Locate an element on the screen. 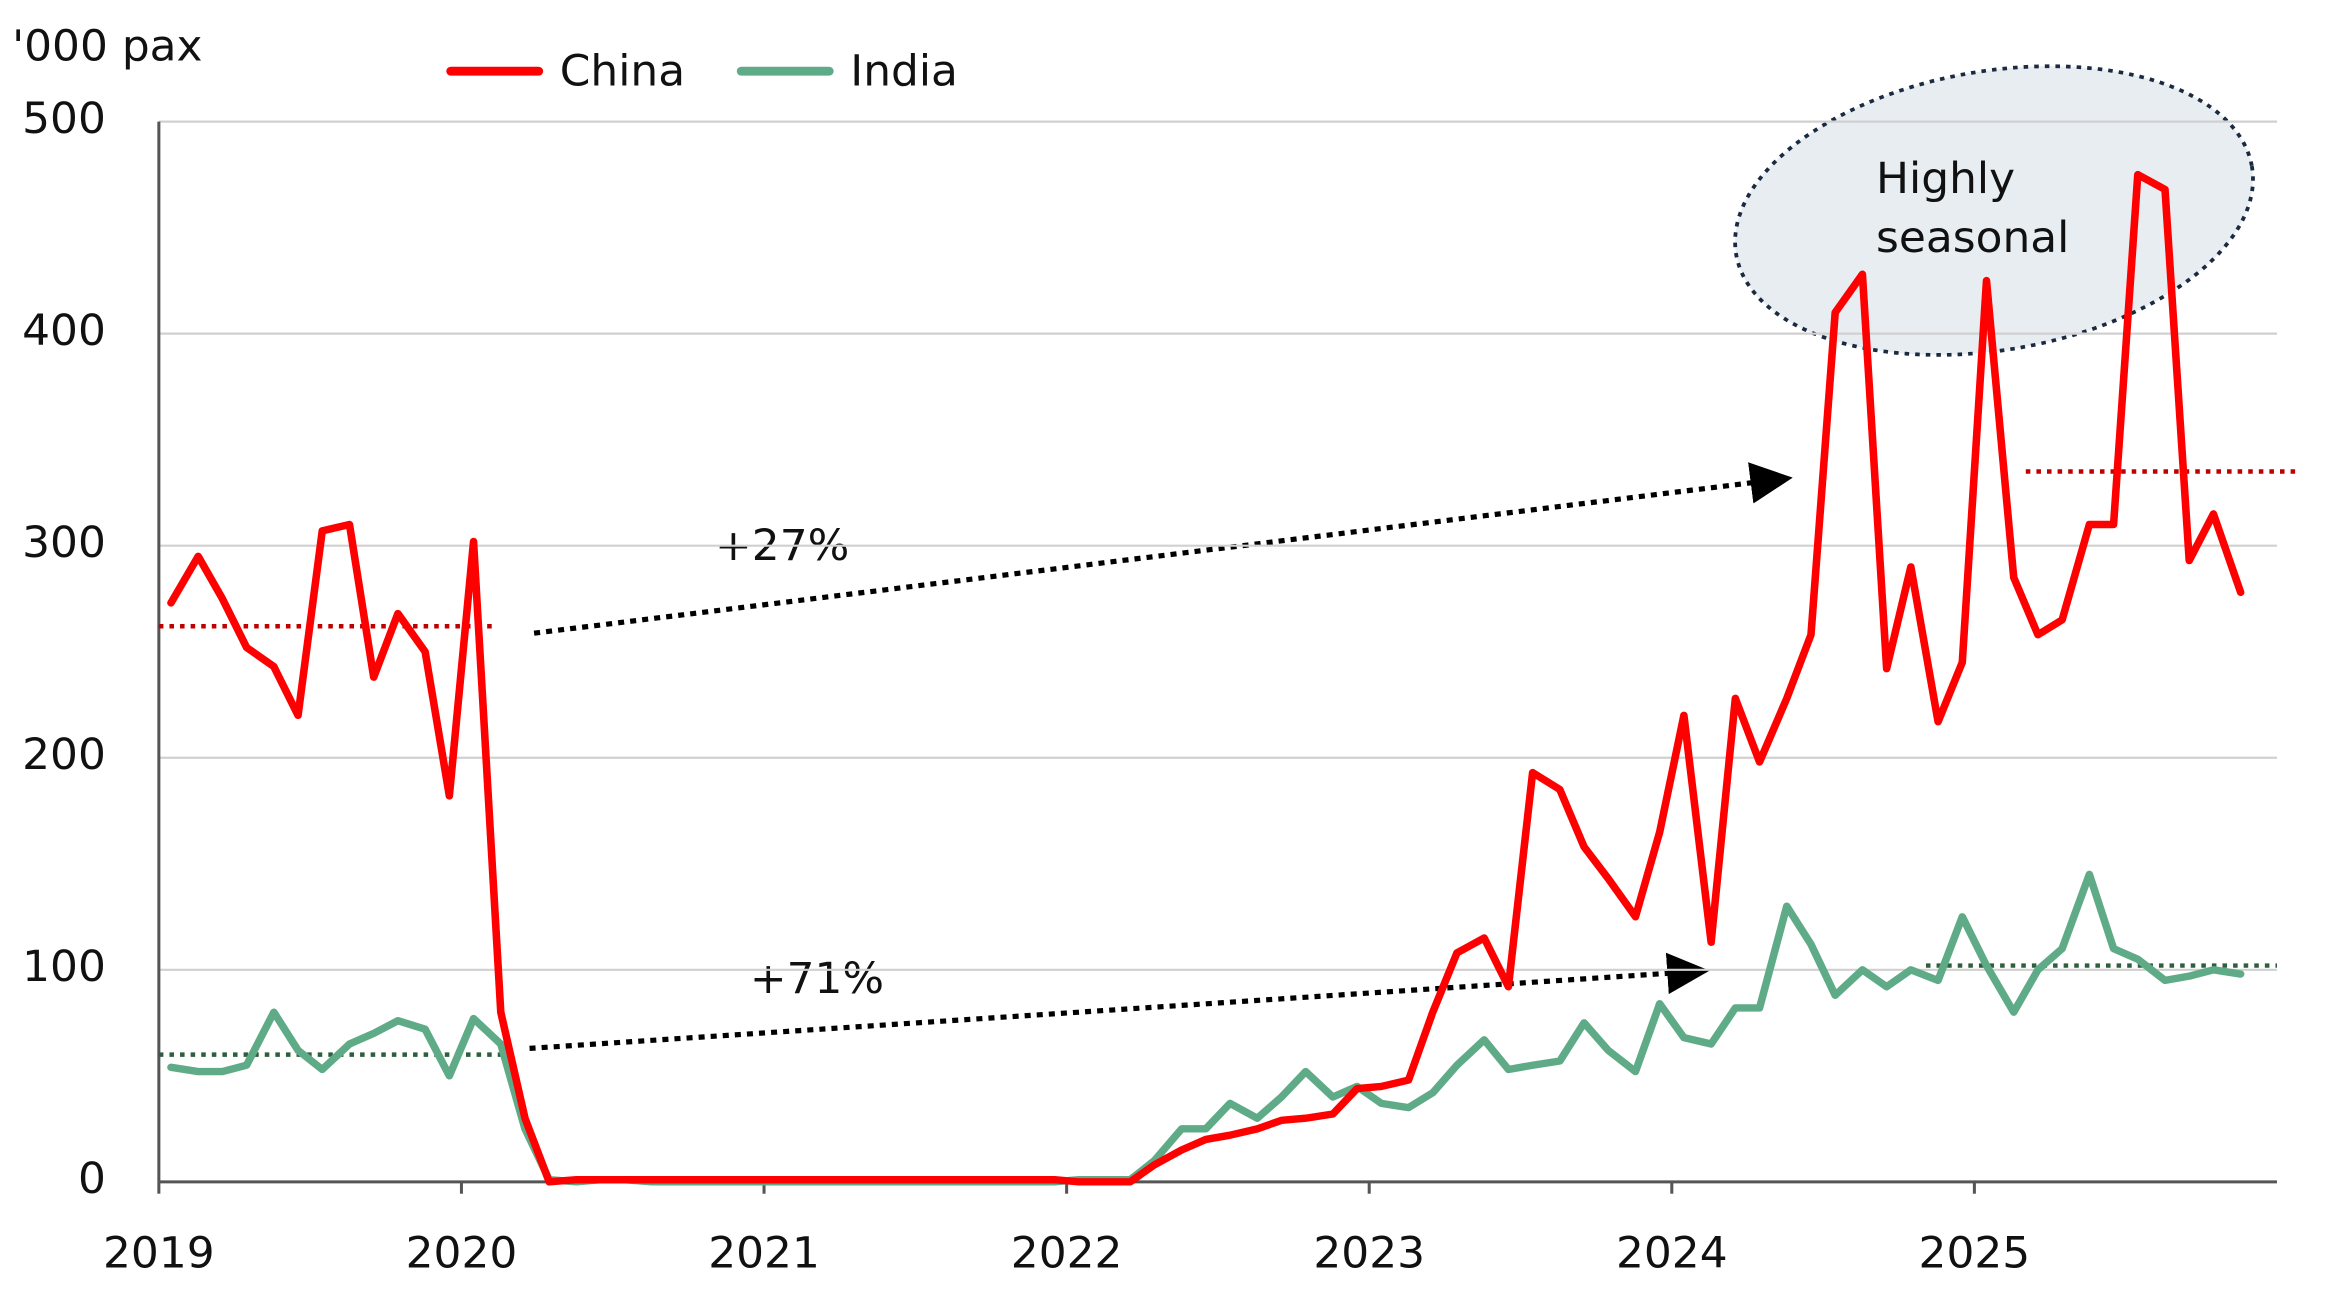 The height and width of the screenshot is (1303, 2339). annotation: +71% is located at coordinates (817, 978).